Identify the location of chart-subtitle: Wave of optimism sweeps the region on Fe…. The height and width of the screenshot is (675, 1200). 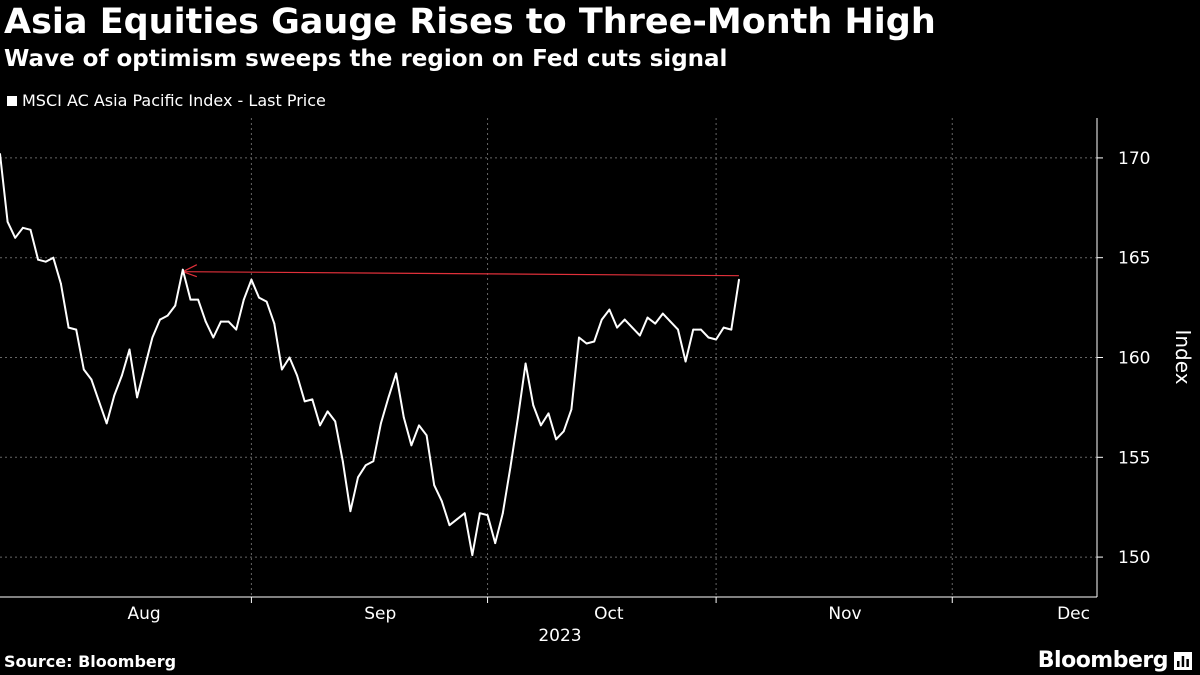
(366, 59).